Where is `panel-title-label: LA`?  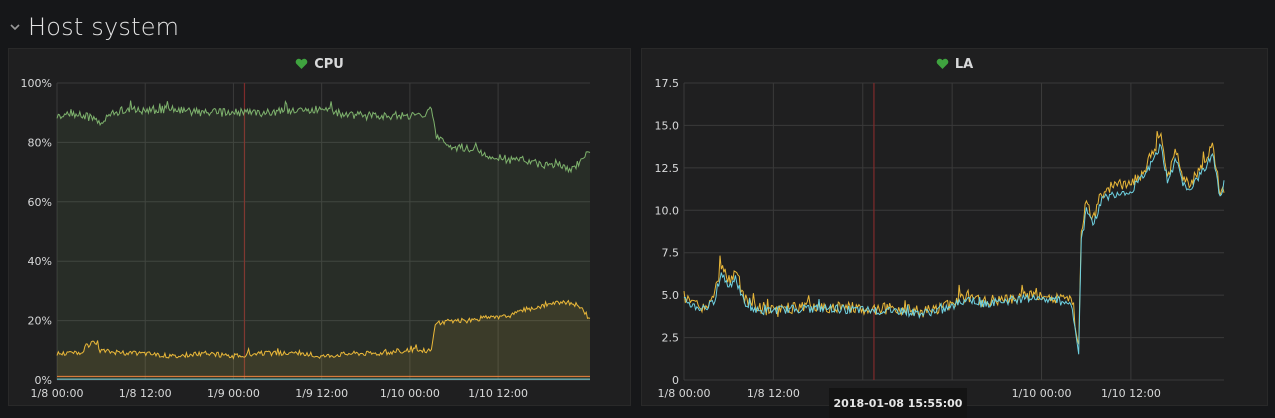
panel-title-label: LA is located at coordinates (964, 64).